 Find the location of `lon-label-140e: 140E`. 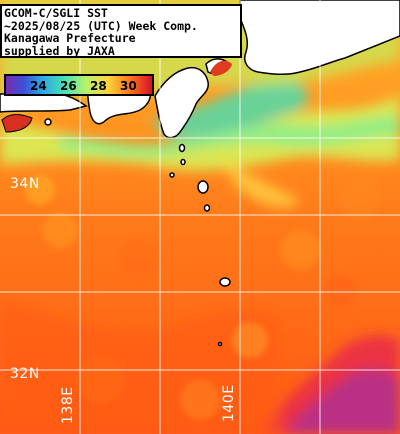

lon-label-140e: 140E is located at coordinates (229, 403).